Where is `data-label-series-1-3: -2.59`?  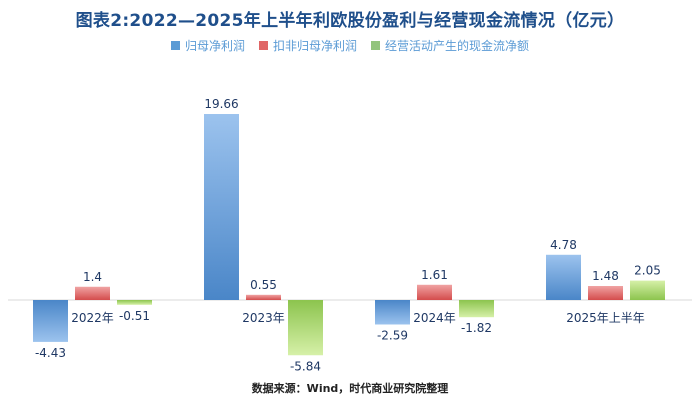
data-label-series-1-3: -2.59 is located at coordinates (392, 336).